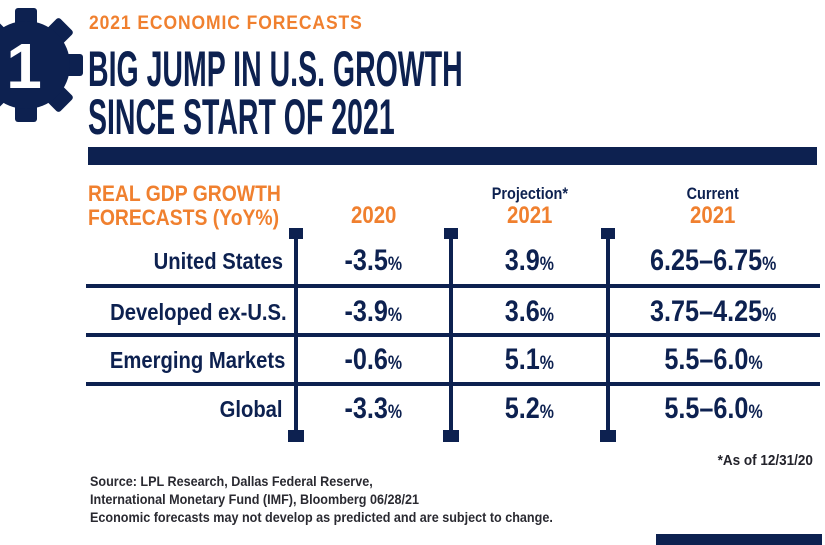 The height and width of the screenshot is (545, 825). What do you see at coordinates (529, 359) in the screenshot?
I see `cell-em-projection: 5.1%` at bounding box center [529, 359].